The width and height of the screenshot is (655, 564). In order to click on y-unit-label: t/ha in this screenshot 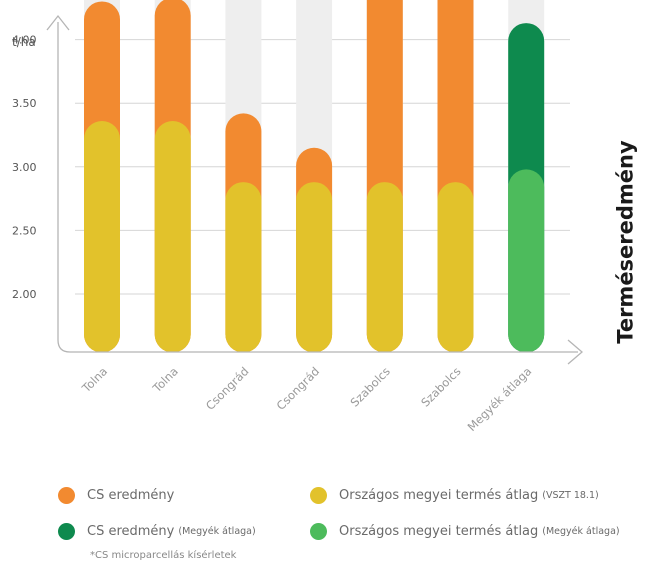, I will do `click(24, 42)`.